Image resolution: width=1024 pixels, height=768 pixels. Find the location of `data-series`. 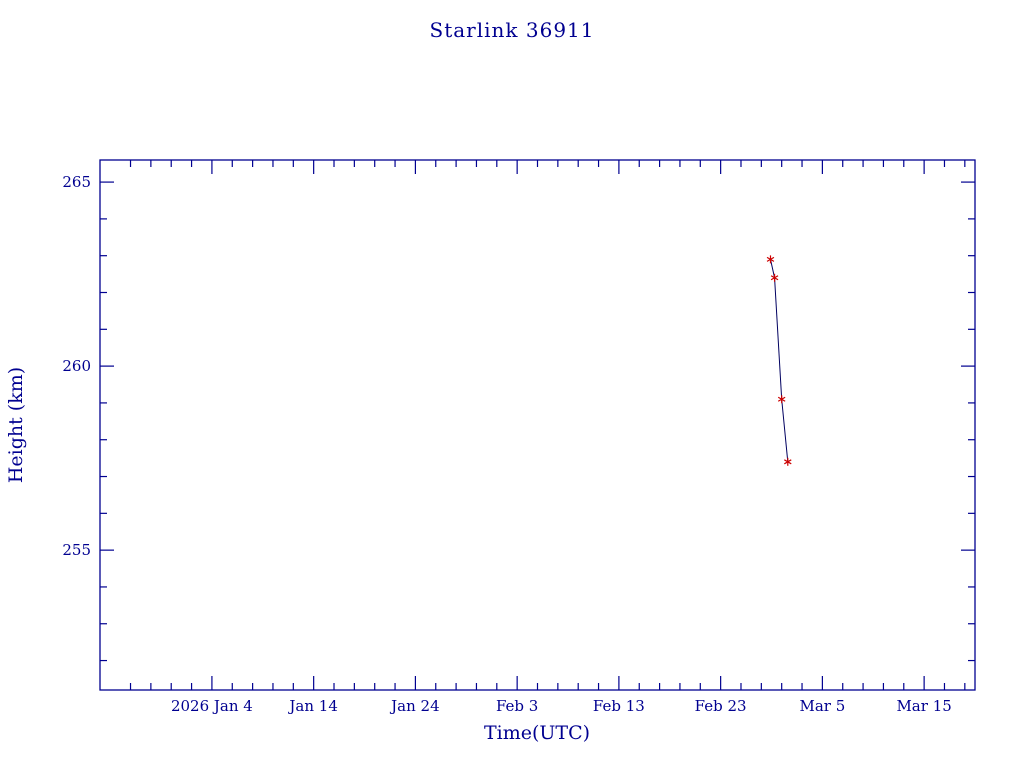

data-series is located at coordinates (779, 360).